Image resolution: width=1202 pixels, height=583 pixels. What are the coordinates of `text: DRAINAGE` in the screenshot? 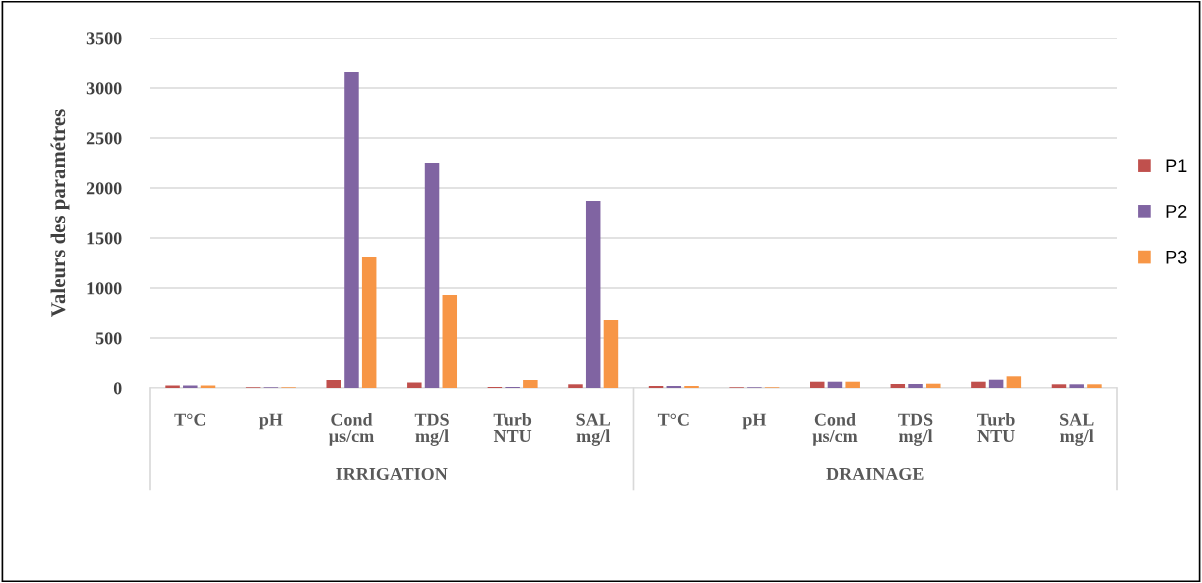 It's located at (875, 474).